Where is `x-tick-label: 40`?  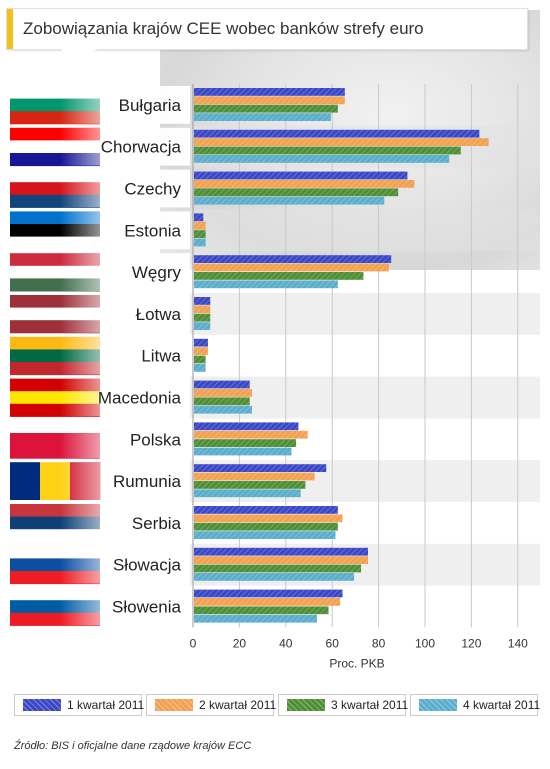
x-tick-label: 40 is located at coordinates (286, 643).